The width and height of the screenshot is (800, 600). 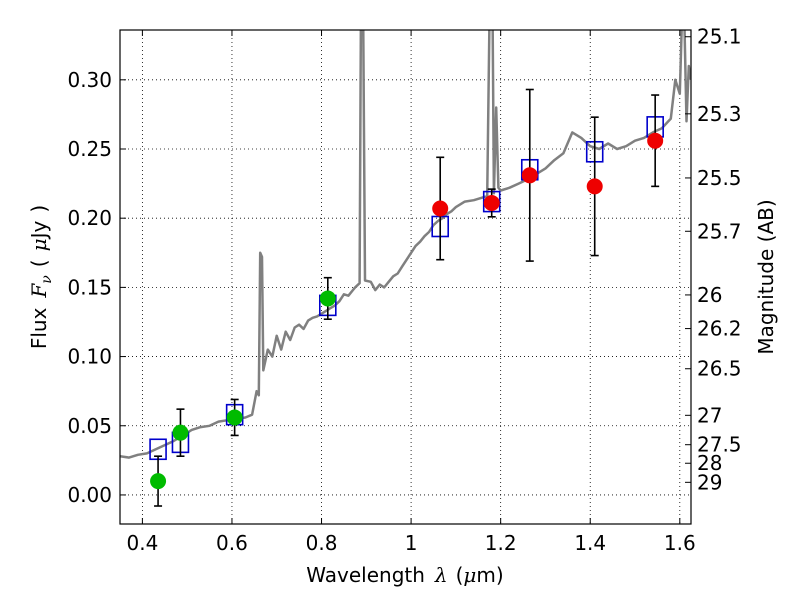 I want to click on y-axis-label: Flux Fν ( μJy), so click(x=41, y=277).